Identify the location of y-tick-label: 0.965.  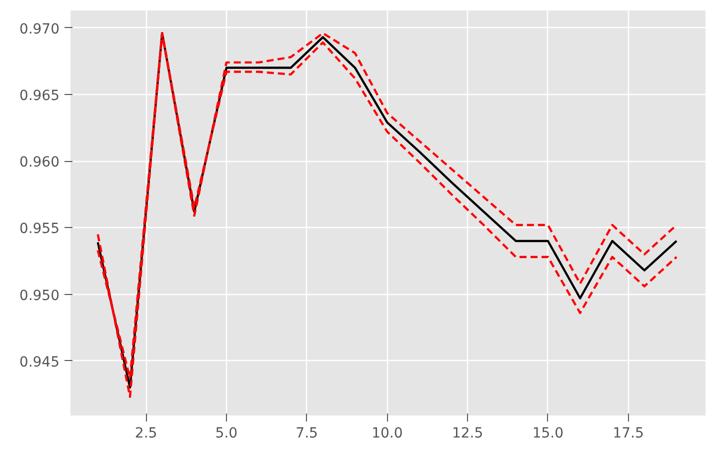
(39, 96).